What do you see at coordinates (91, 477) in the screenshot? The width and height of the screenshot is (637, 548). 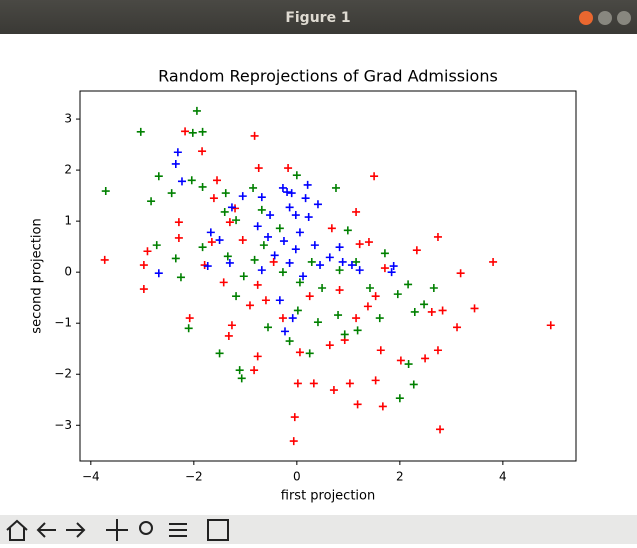 I see `x-tick-label: −4` at bounding box center [91, 477].